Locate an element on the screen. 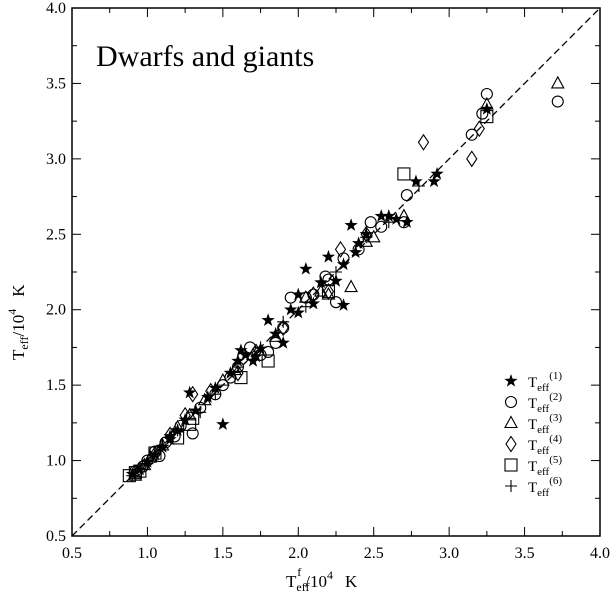 The height and width of the screenshot is (597, 614). x-tick-label: 4.0 is located at coordinates (600, 553).